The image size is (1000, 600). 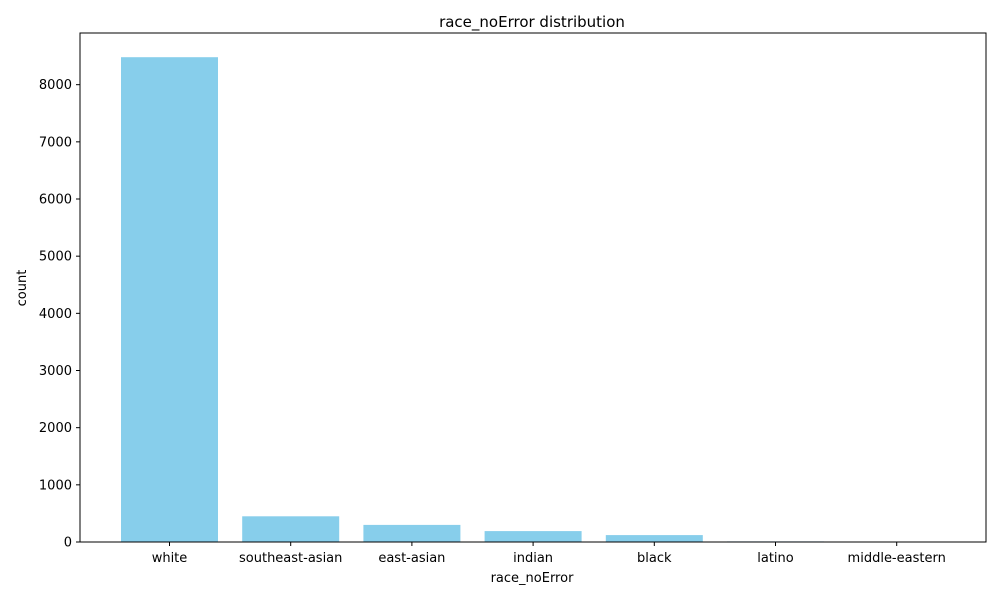 What do you see at coordinates (169, 299) in the screenshot?
I see `bar-white` at bounding box center [169, 299].